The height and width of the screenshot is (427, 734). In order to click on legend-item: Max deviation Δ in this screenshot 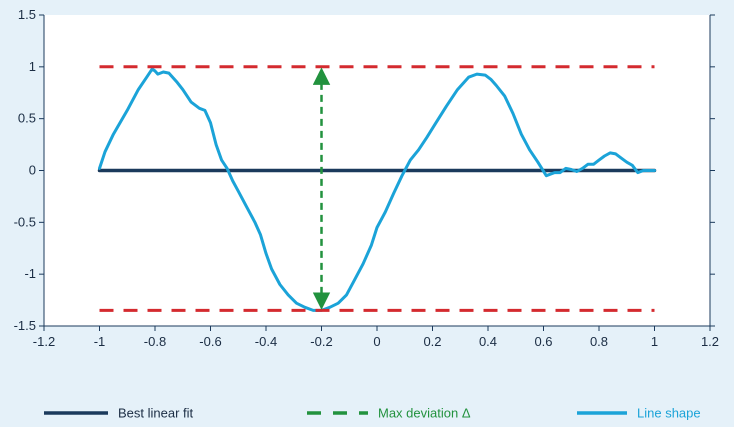, I will do `click(389, 413)`.